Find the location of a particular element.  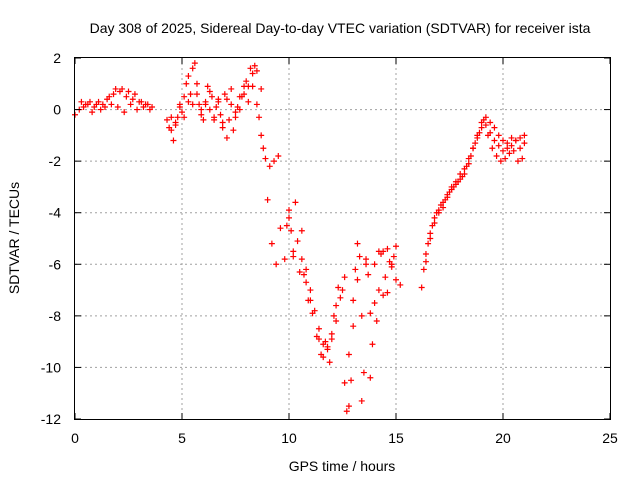

y-tick-label: -4 is located at coordinates (55, 213).